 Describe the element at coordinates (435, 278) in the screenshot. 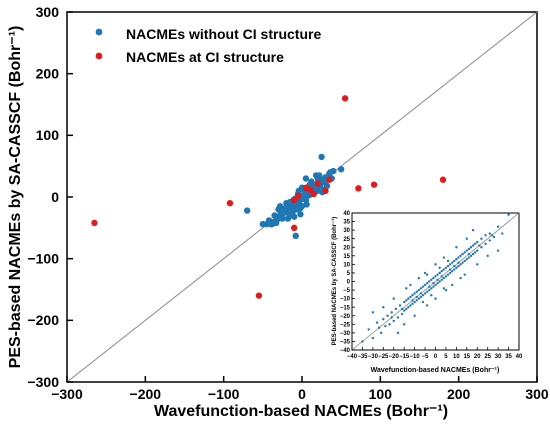

I see `inset-points` at that location.